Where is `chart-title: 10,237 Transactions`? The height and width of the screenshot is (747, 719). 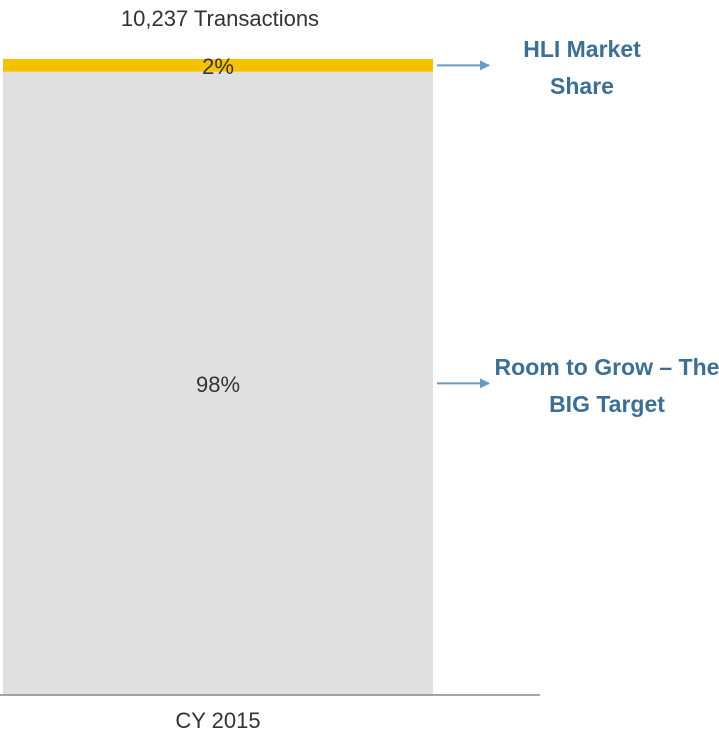
chart-title: 10,237 Transactions is located at coordinates (220, 18).